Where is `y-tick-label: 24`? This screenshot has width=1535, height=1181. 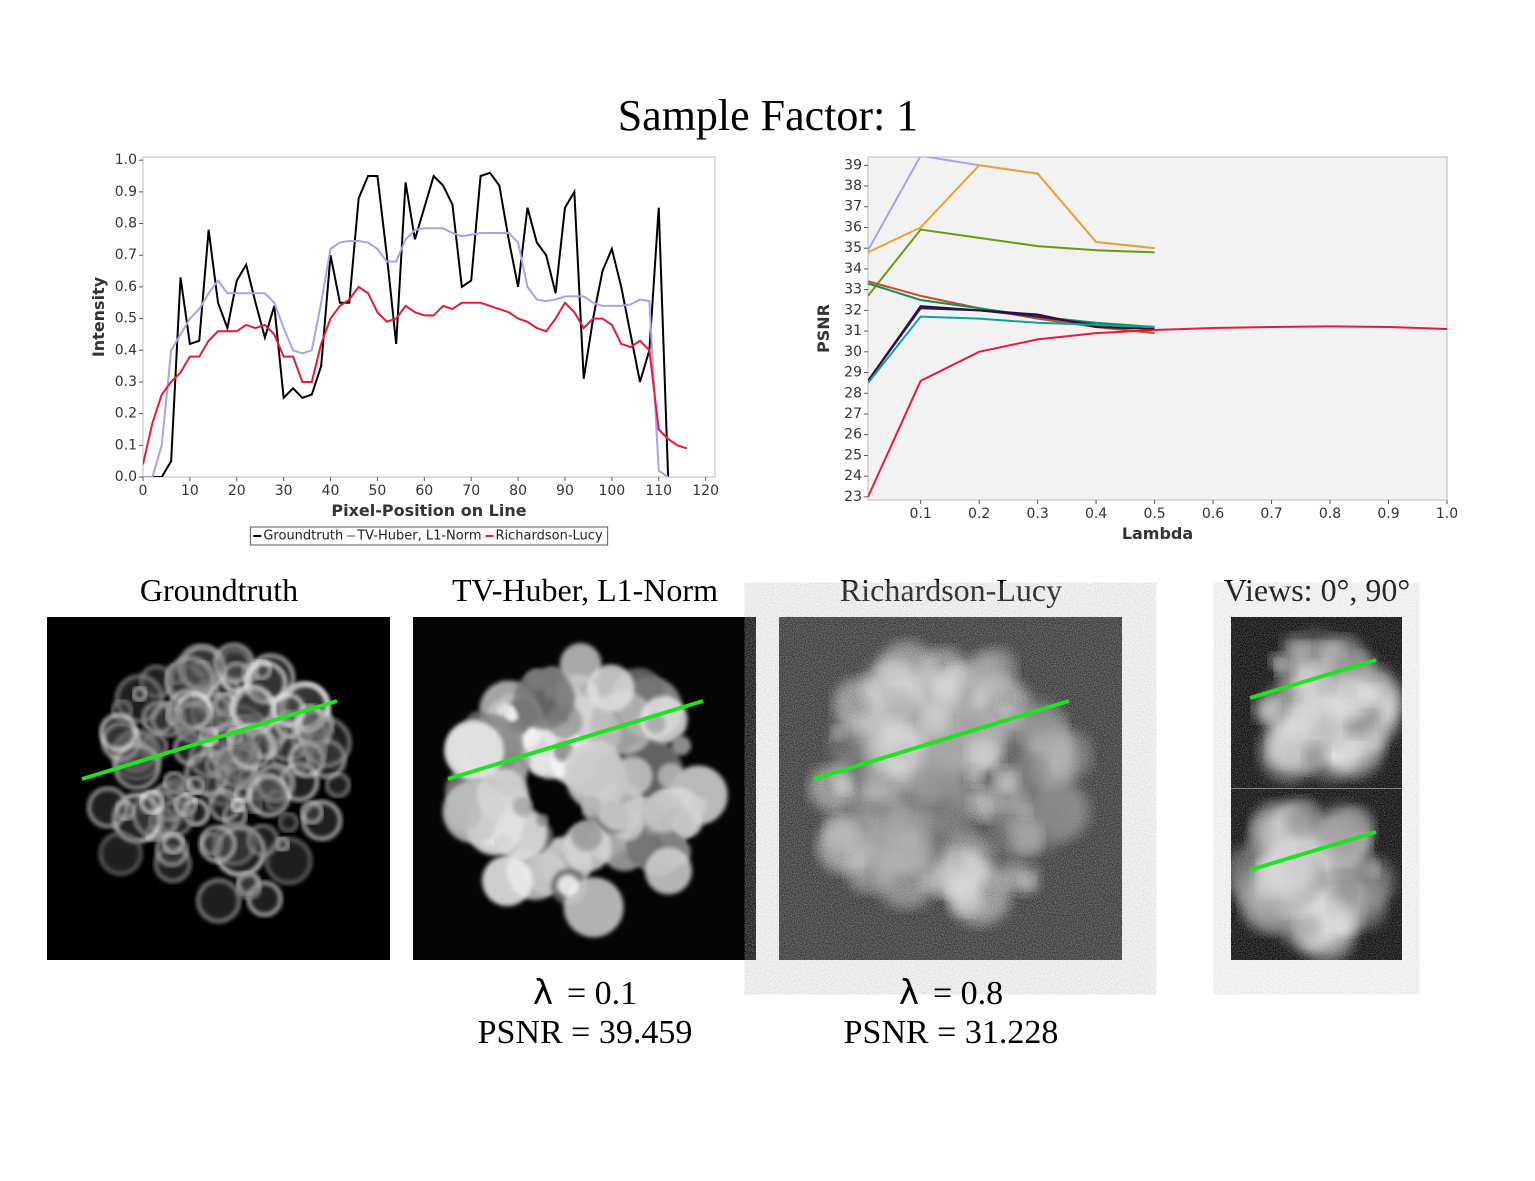
y-tick-label: 24 is located at coordinates (853, 476).